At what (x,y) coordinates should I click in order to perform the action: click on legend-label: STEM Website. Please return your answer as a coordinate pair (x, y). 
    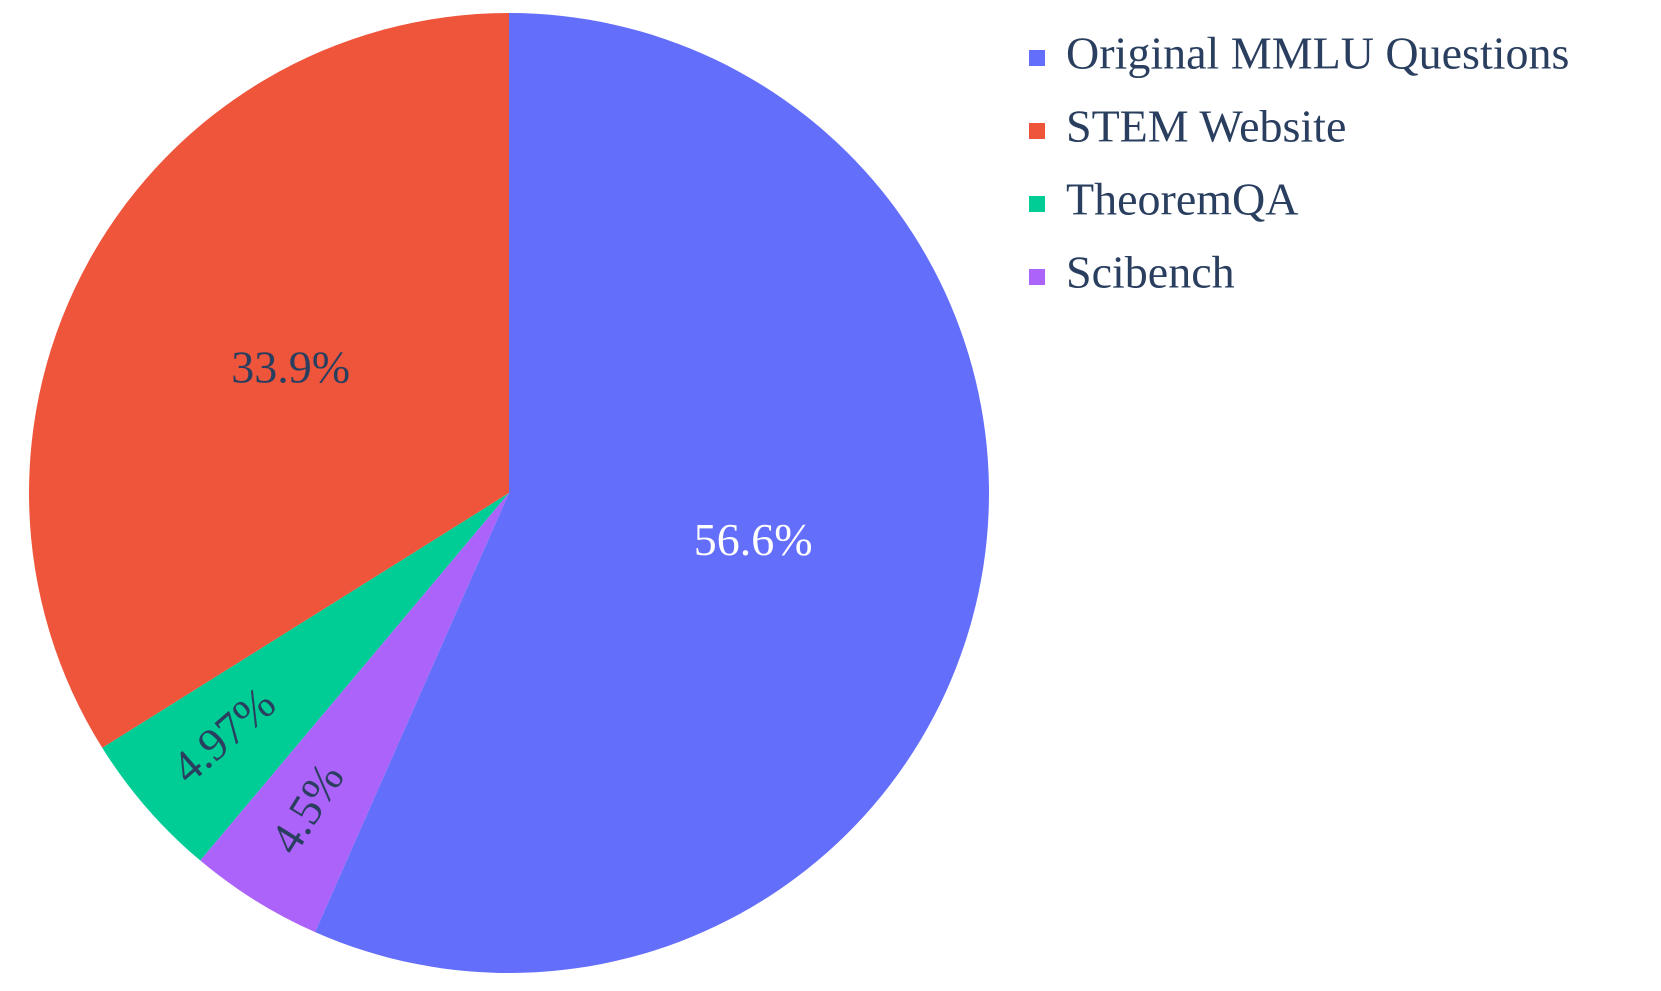
    Looking at the image, I should click on (1206, 126).